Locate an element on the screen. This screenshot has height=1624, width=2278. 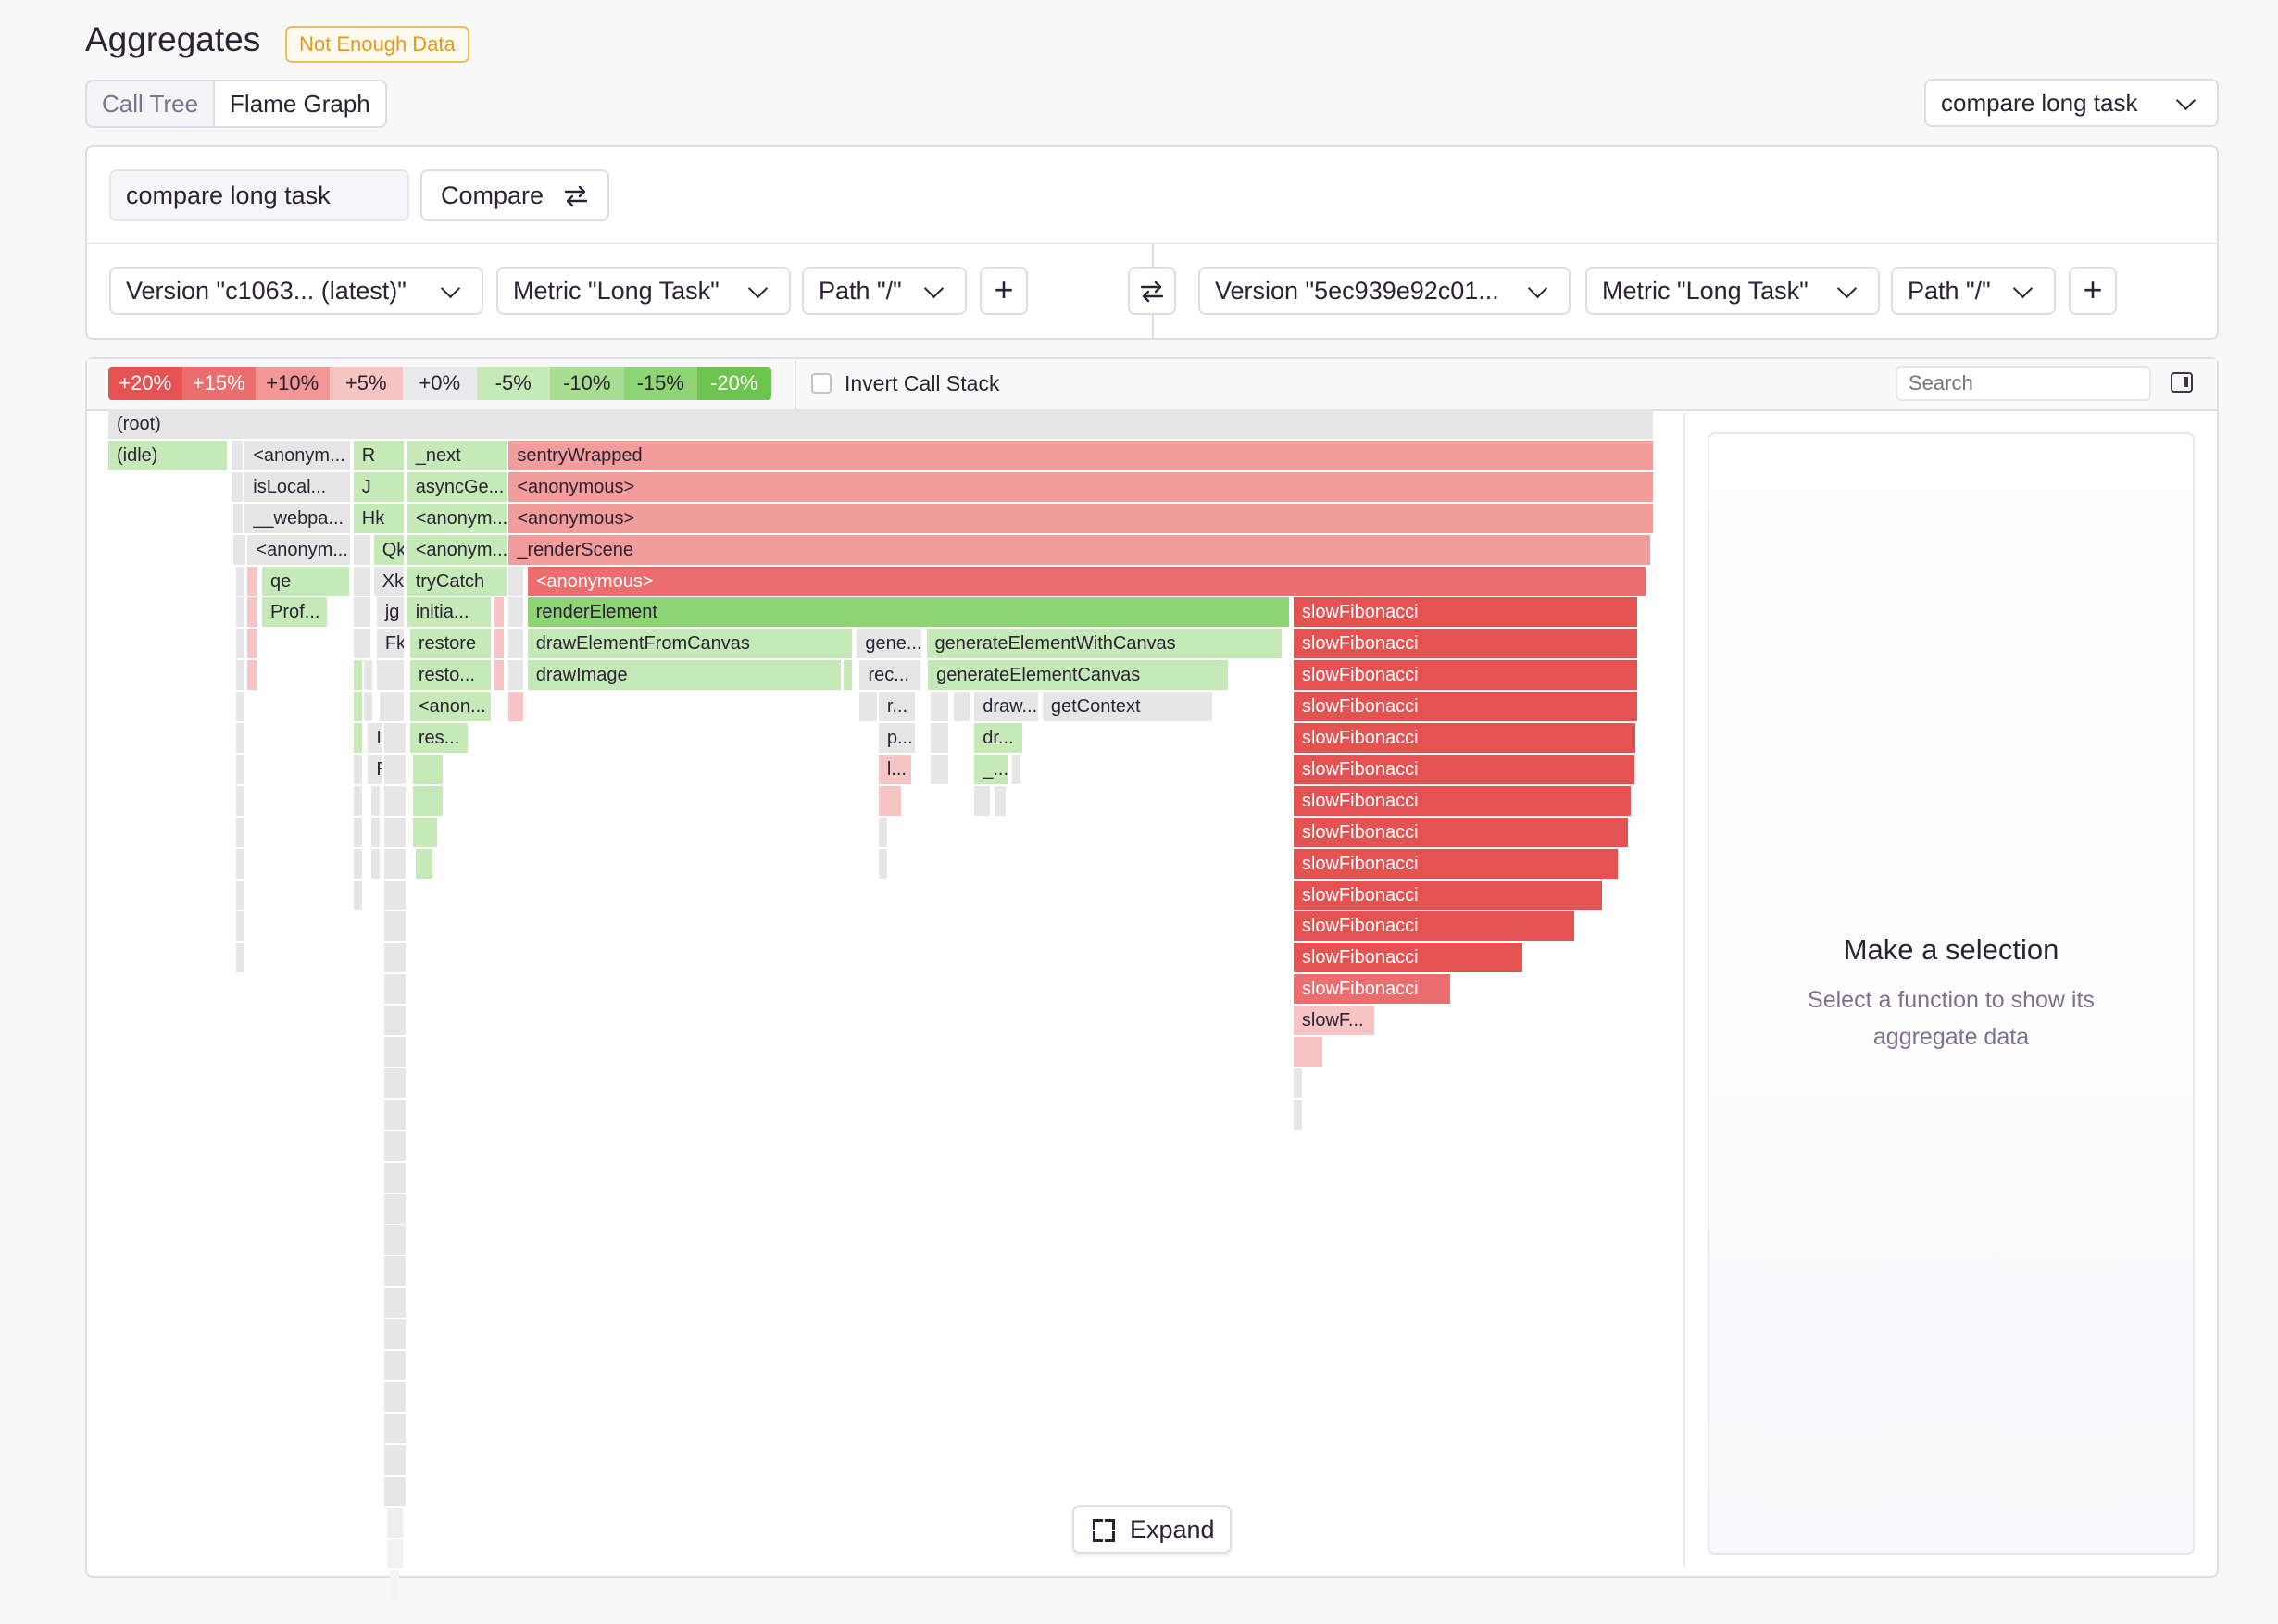
flame-frame: Xk is located at coordinates (389, 581).